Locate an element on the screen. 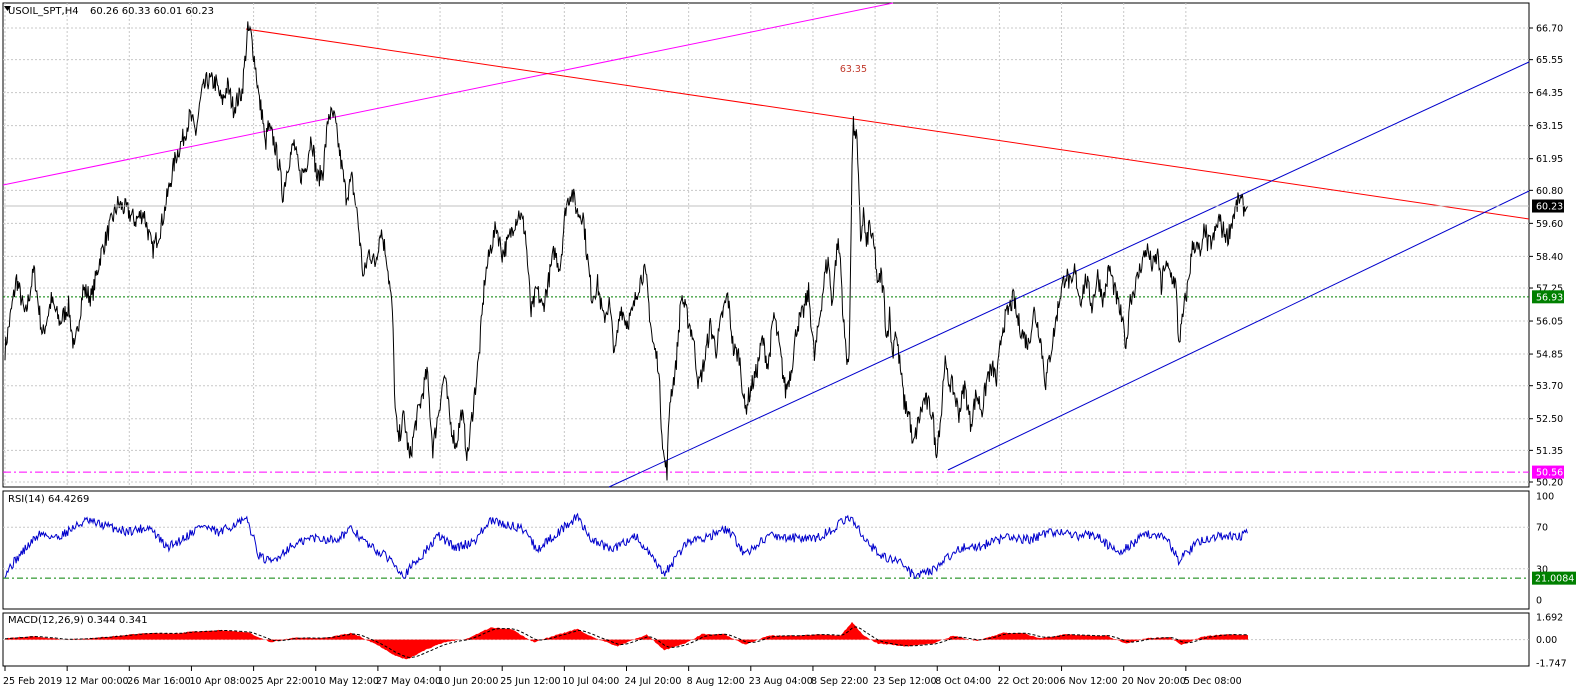 This screenshot has width=1596, height=696. y-tick-label: 59.60 is located at coordinates (1549, 224).